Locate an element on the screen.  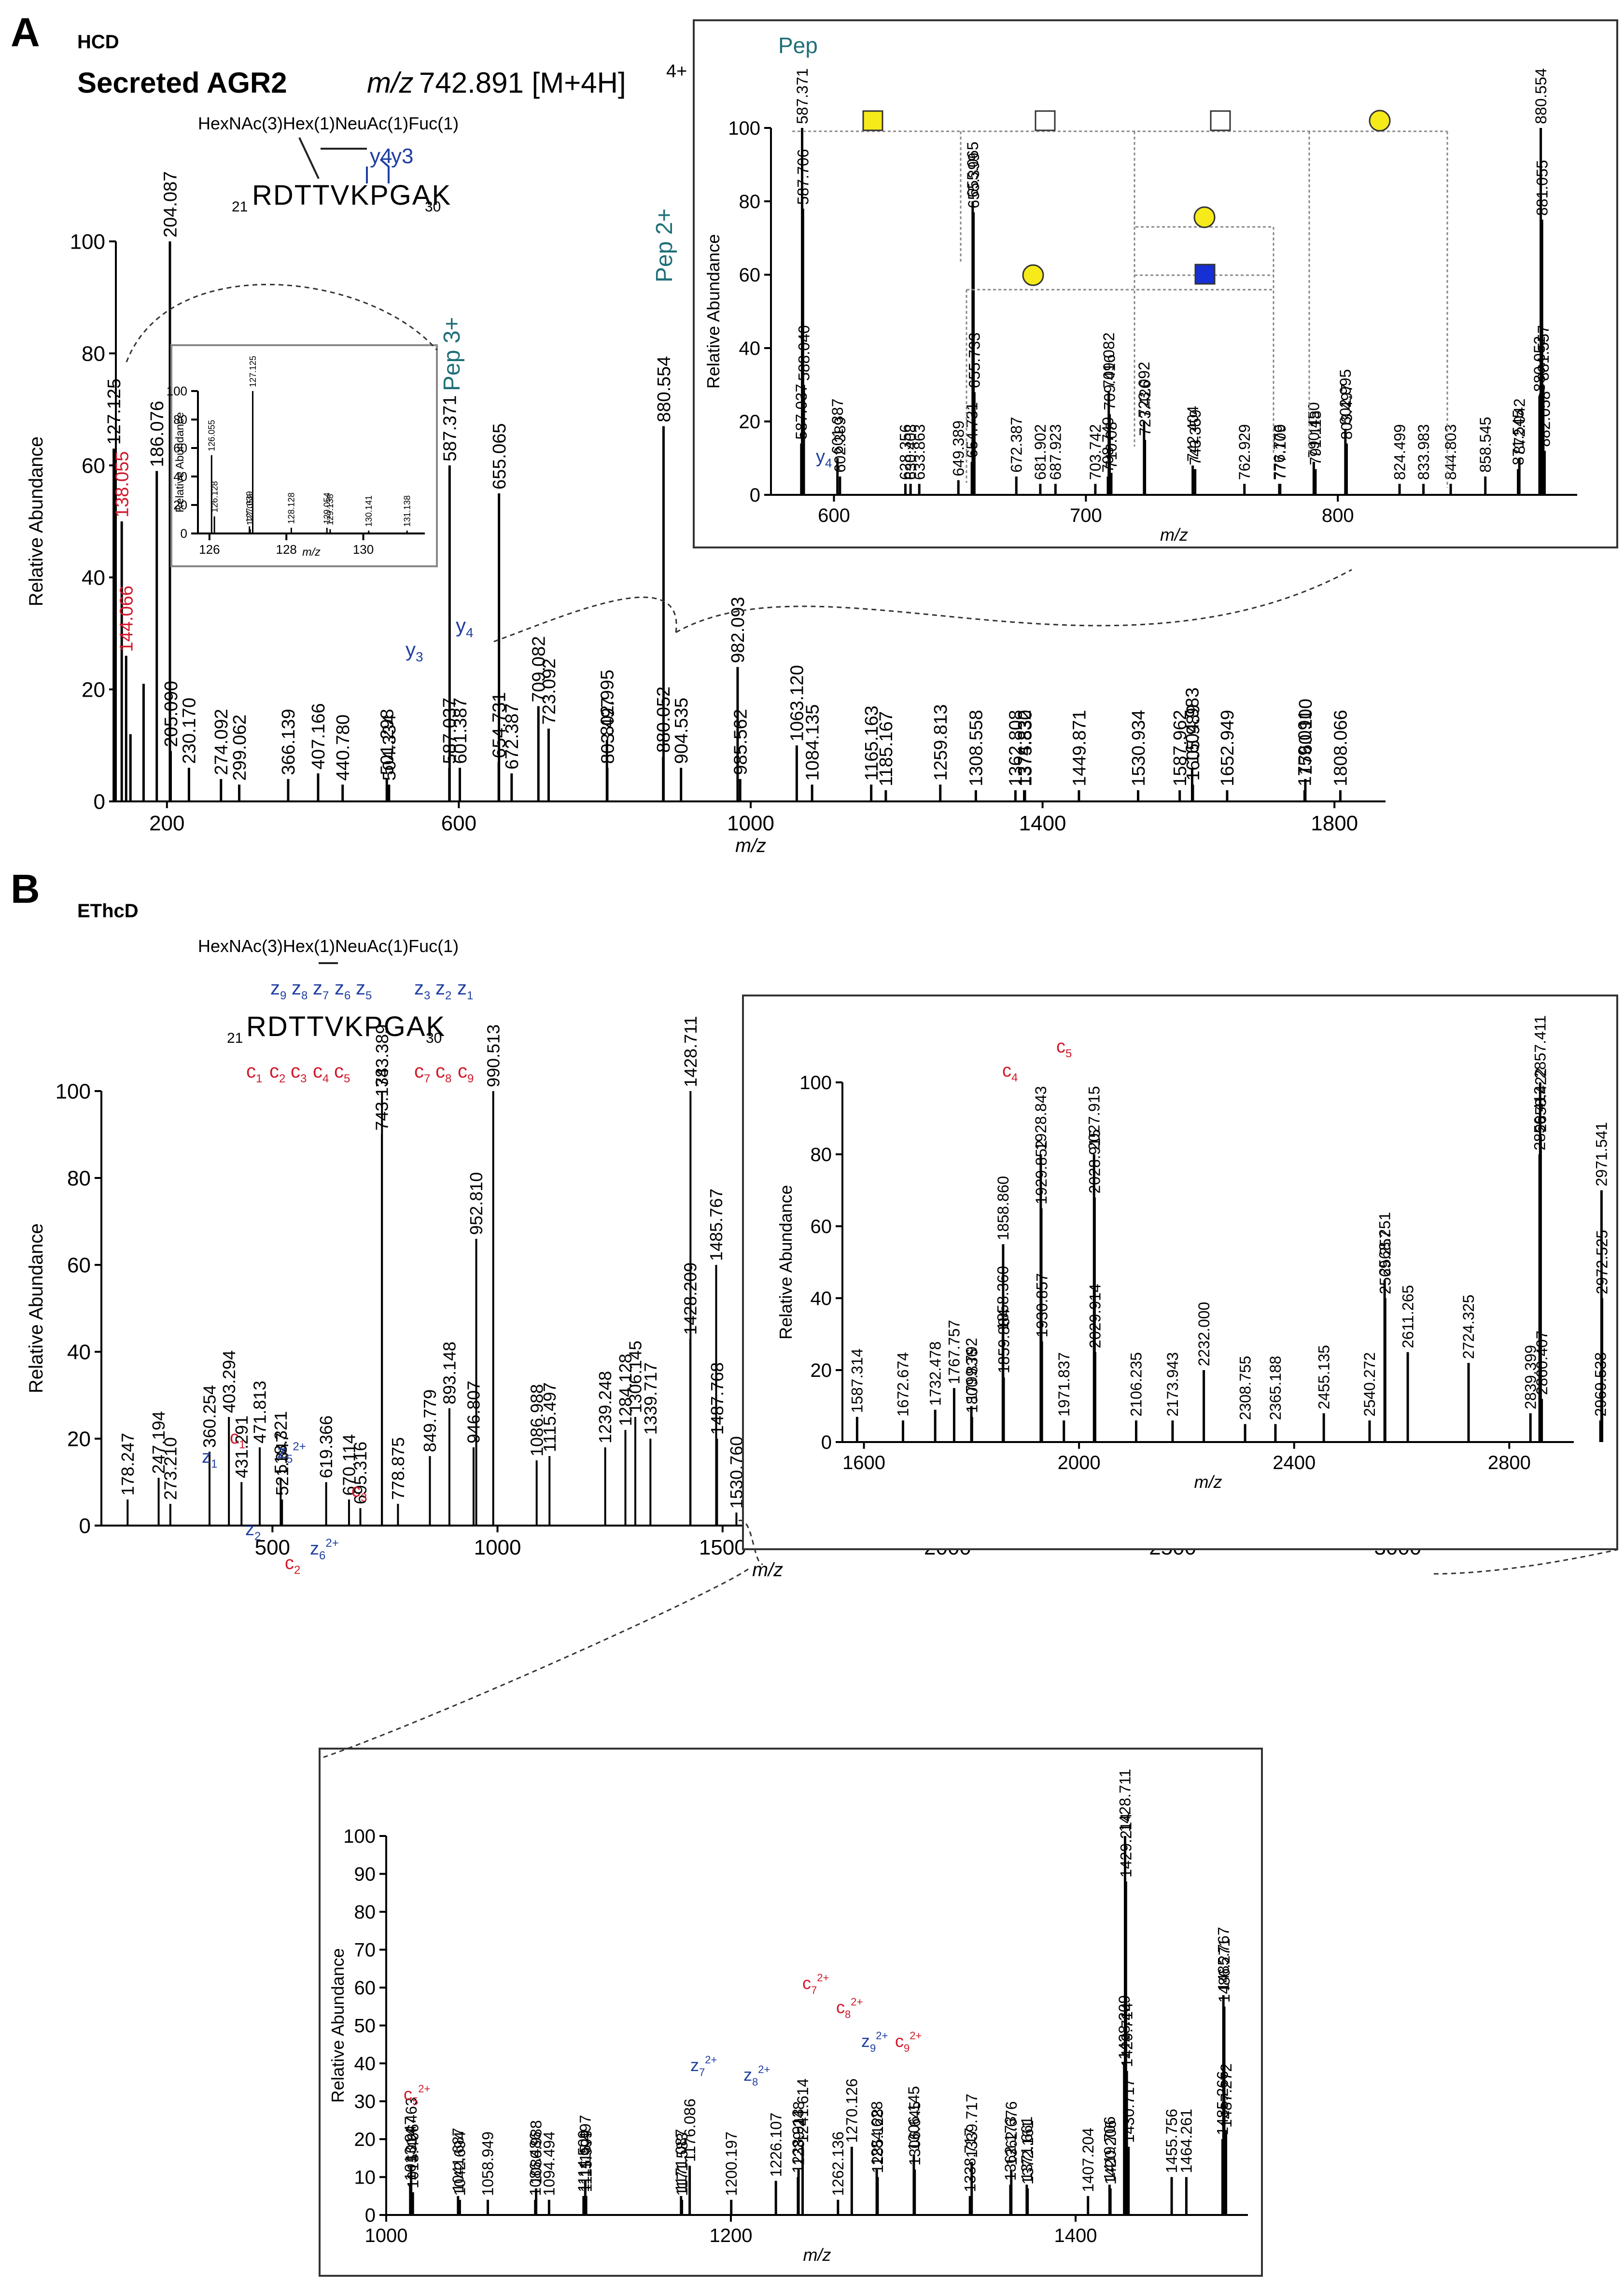
panel-a-ion-y3: y3 is located at coordinates (402, 156).